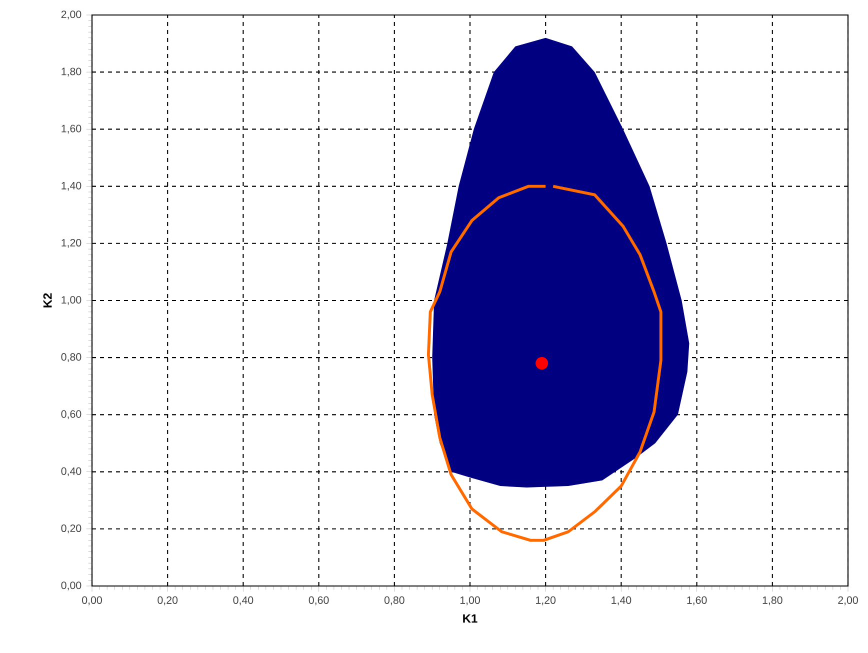 This screenshot has height=653, width=868. What do you see at coordinates (72, 243) in the screenshot?
I see `y-tick-label: 1,20` at bounding box center [72, 243].